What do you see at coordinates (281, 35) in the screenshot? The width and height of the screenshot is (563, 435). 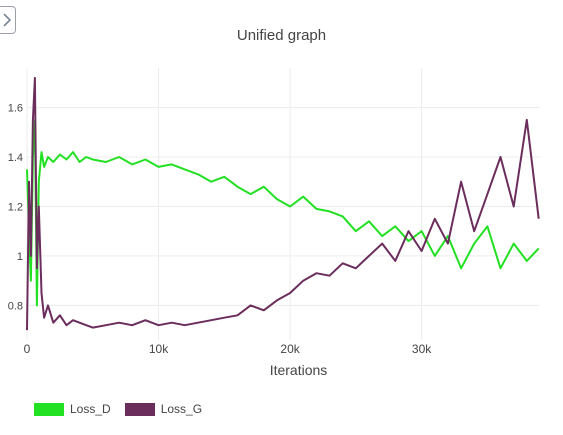 I see `chart-title: Unified graph` at bounding box center [281, 35].